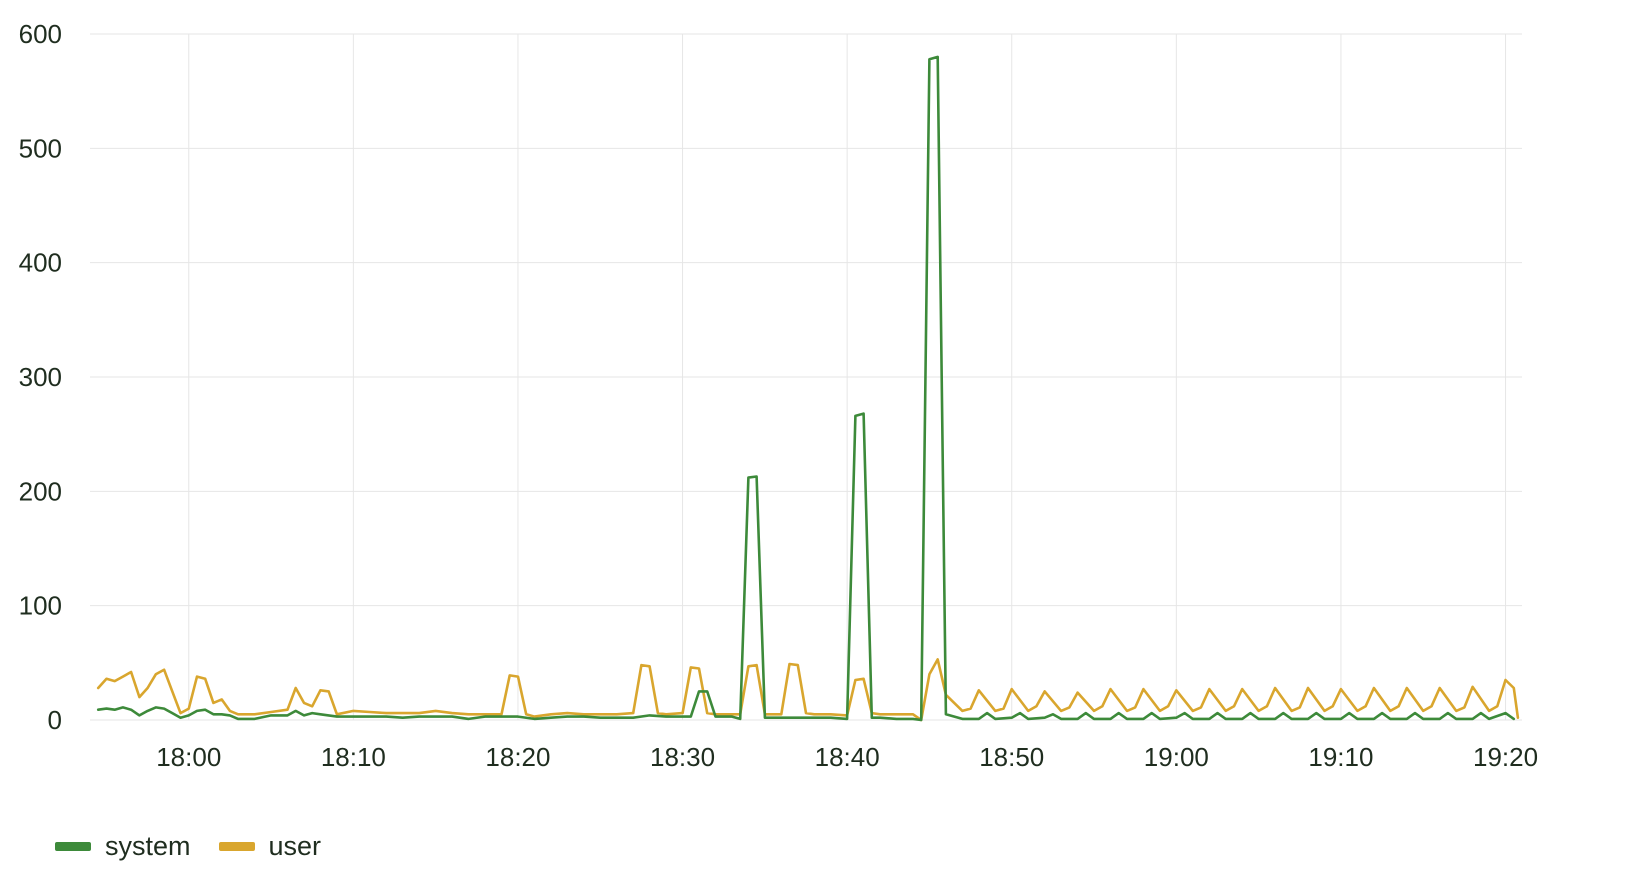 This screenshot has height=872, width=1650. What do you see at coordinates (40, 491) in the screenshot?
I see `y-tick-label: 200` at bounding box center [40, 491].